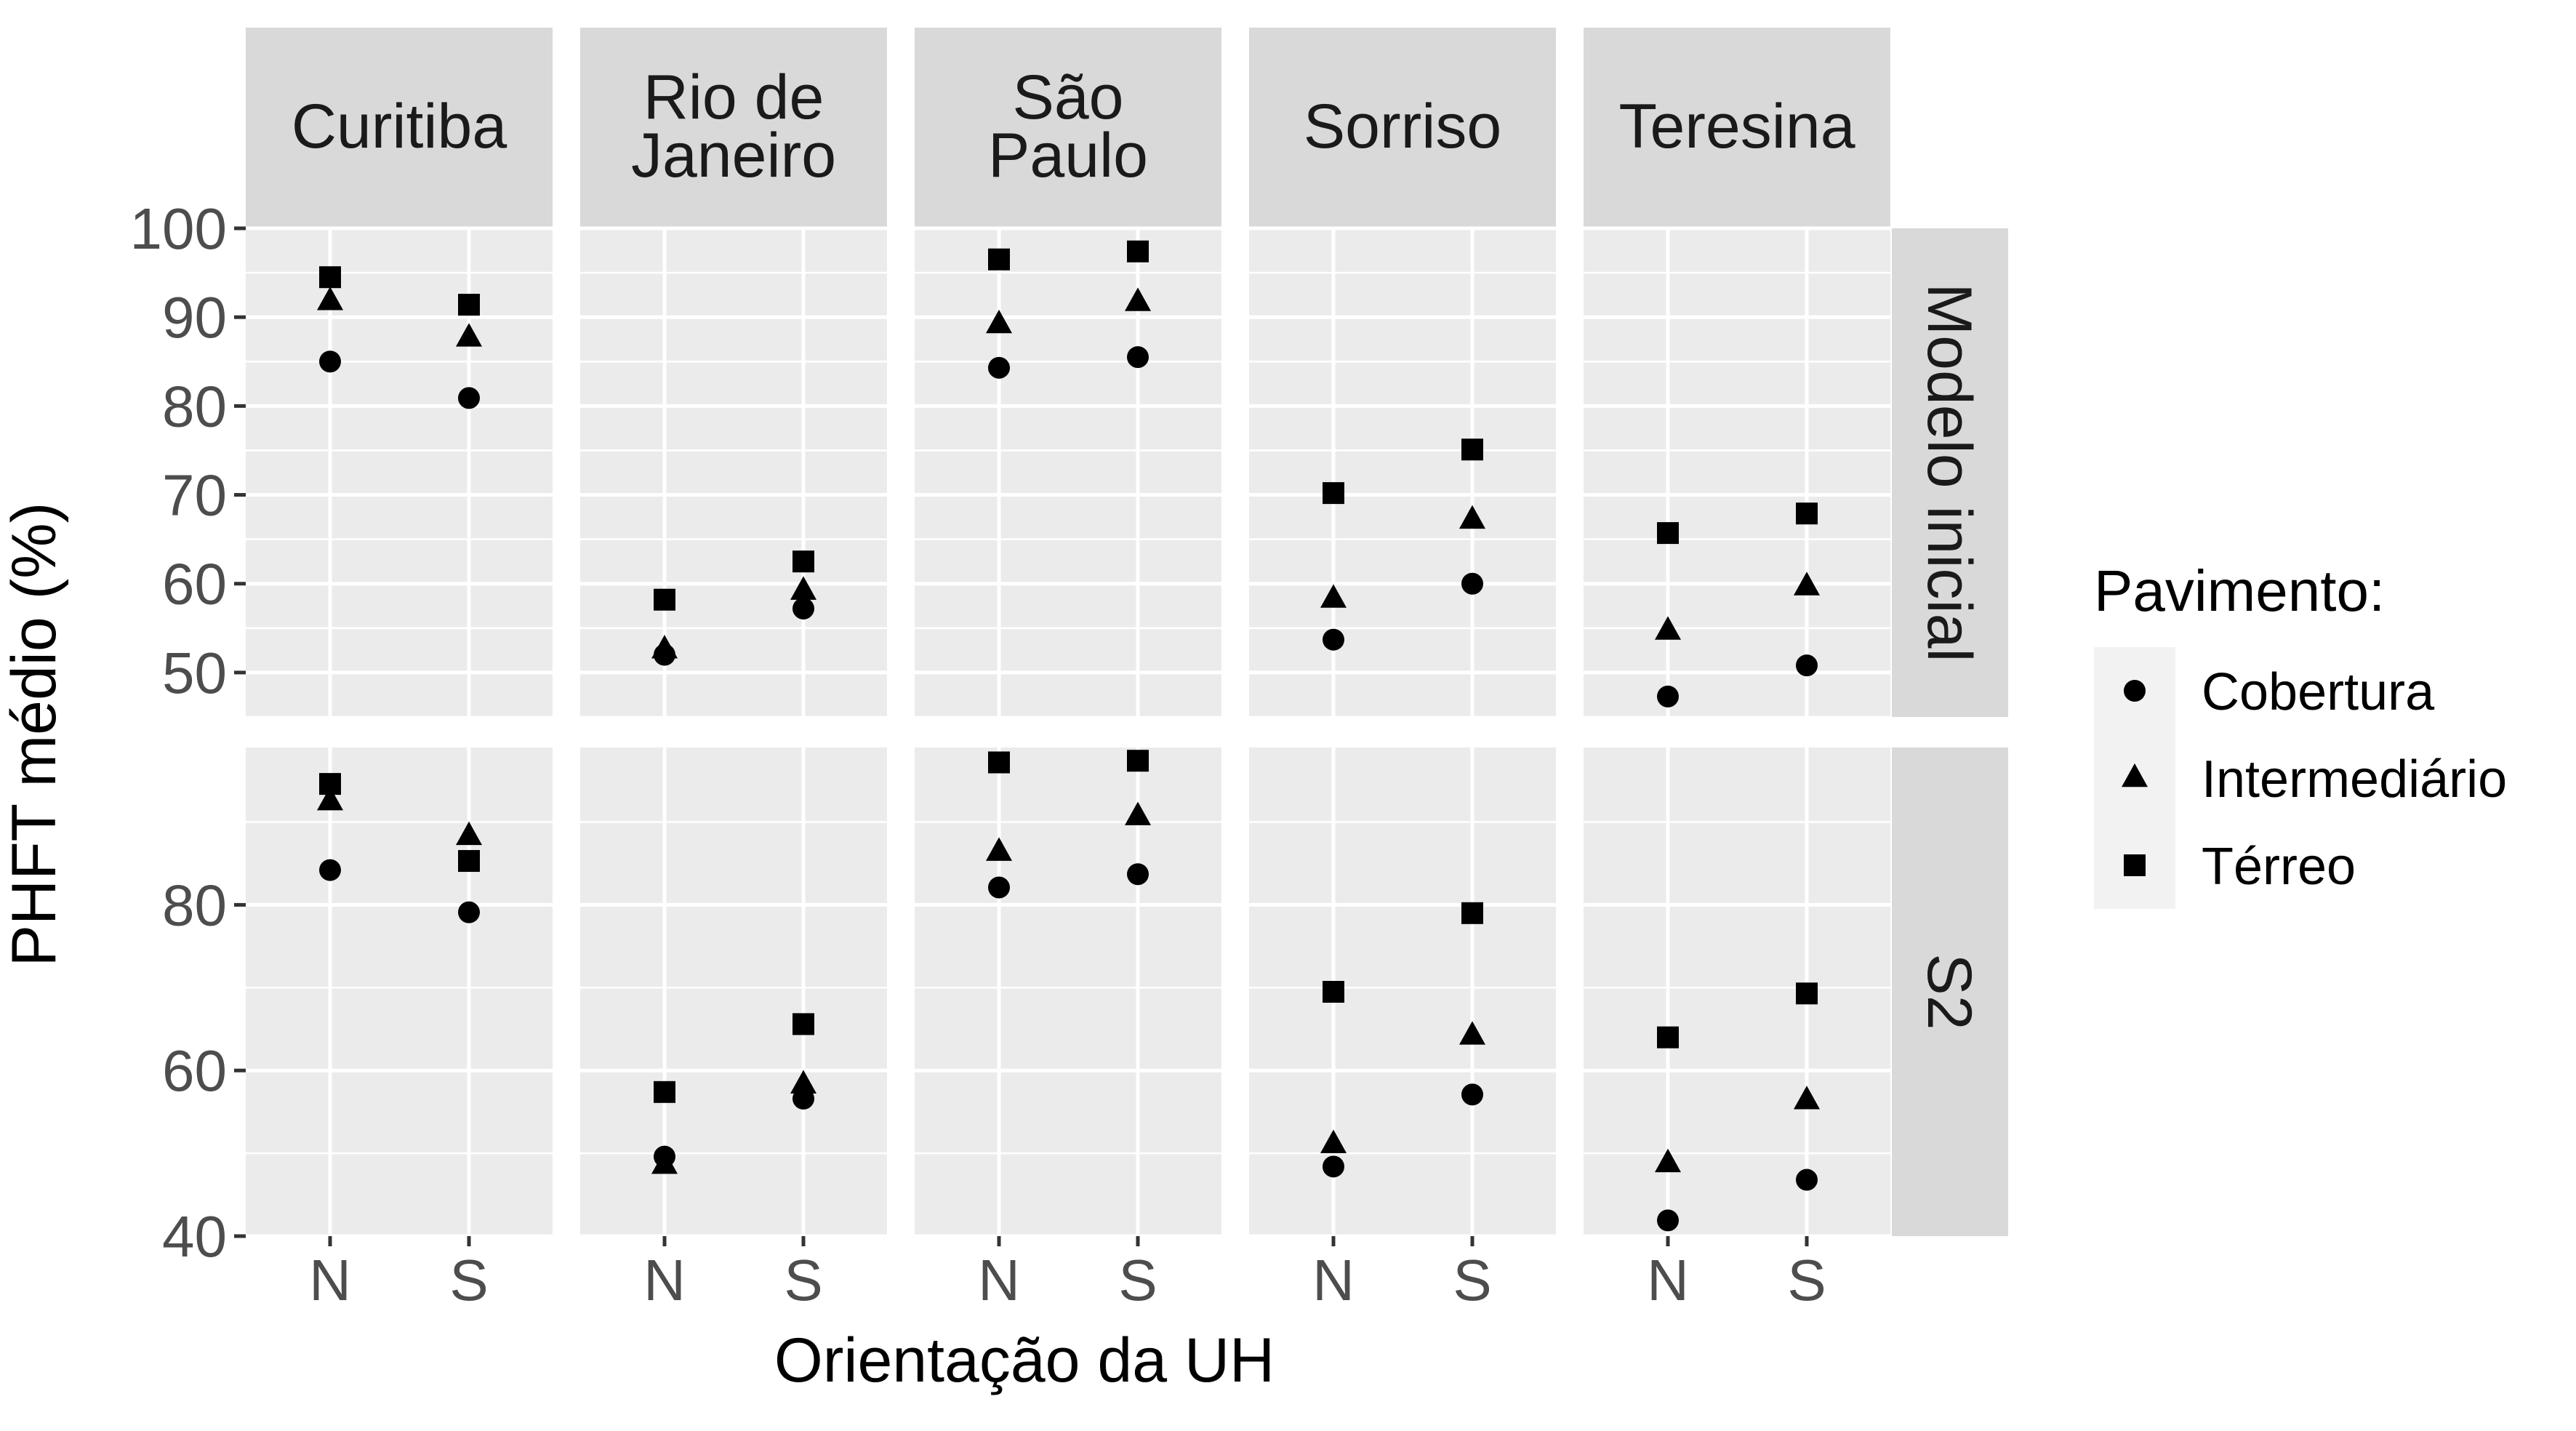 Image resolution: width=2576 pixels, height=1431 pixels. I want to click on legend-key-intermediário, so click(2135, 775).